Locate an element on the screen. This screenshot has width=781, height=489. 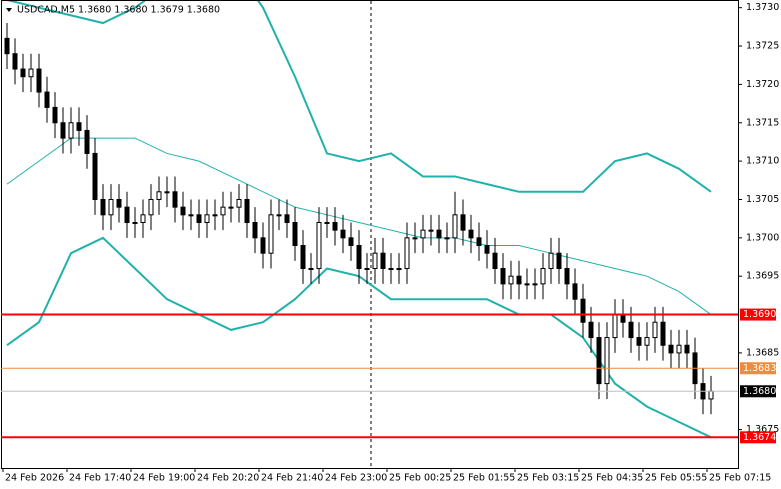
x-tick-label: 25 Feb 07:15 is located at coordinates (740, 478).